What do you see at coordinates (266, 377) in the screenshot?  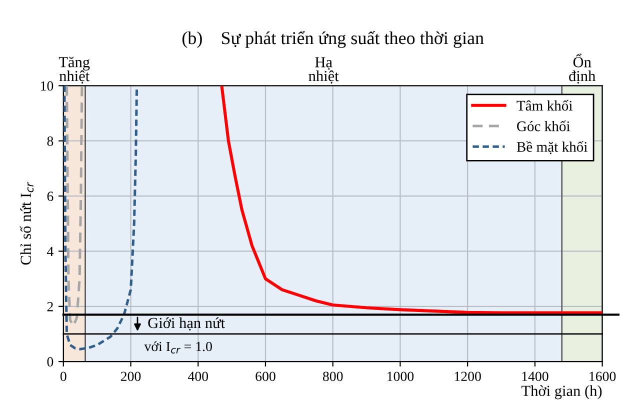 I see `x-tick-label: 600` at bounding box center [266, 377].